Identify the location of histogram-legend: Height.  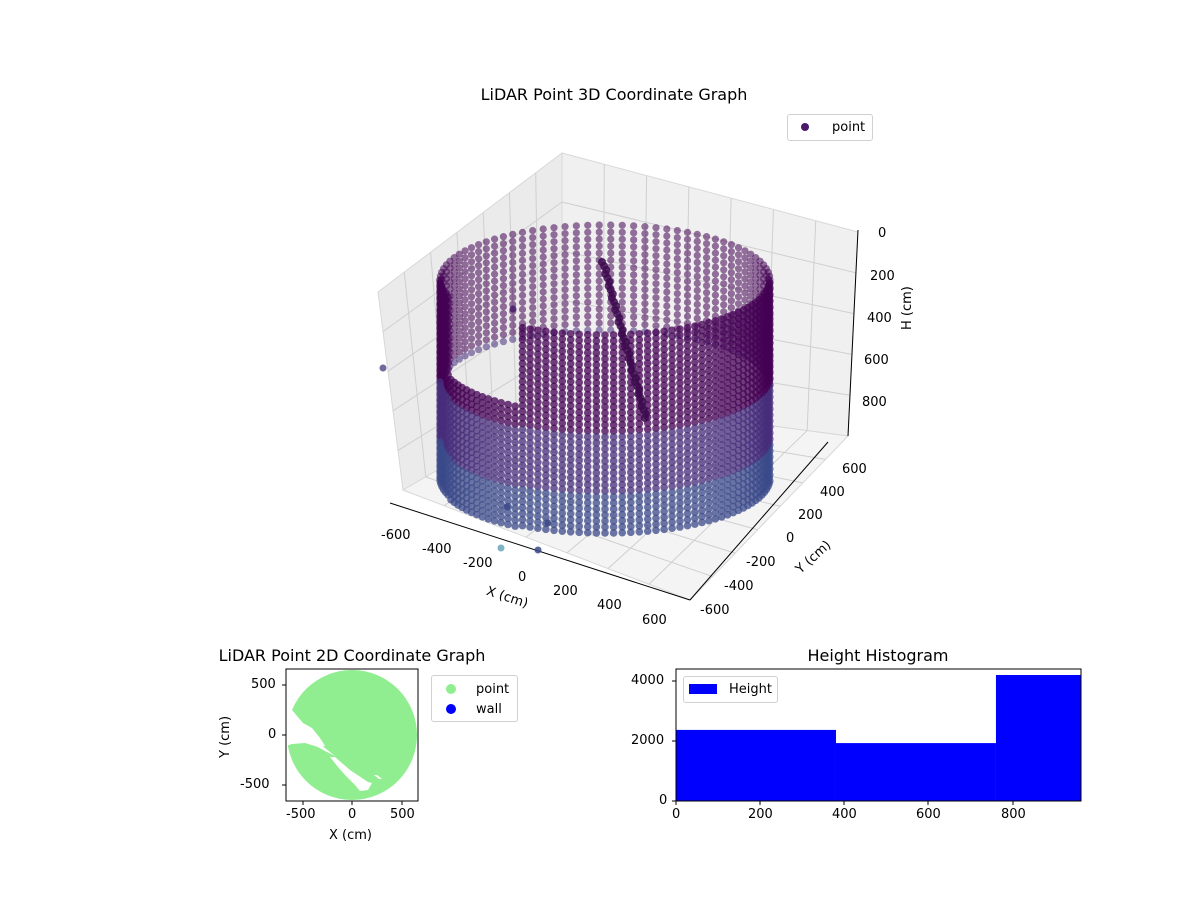
(730, 689).